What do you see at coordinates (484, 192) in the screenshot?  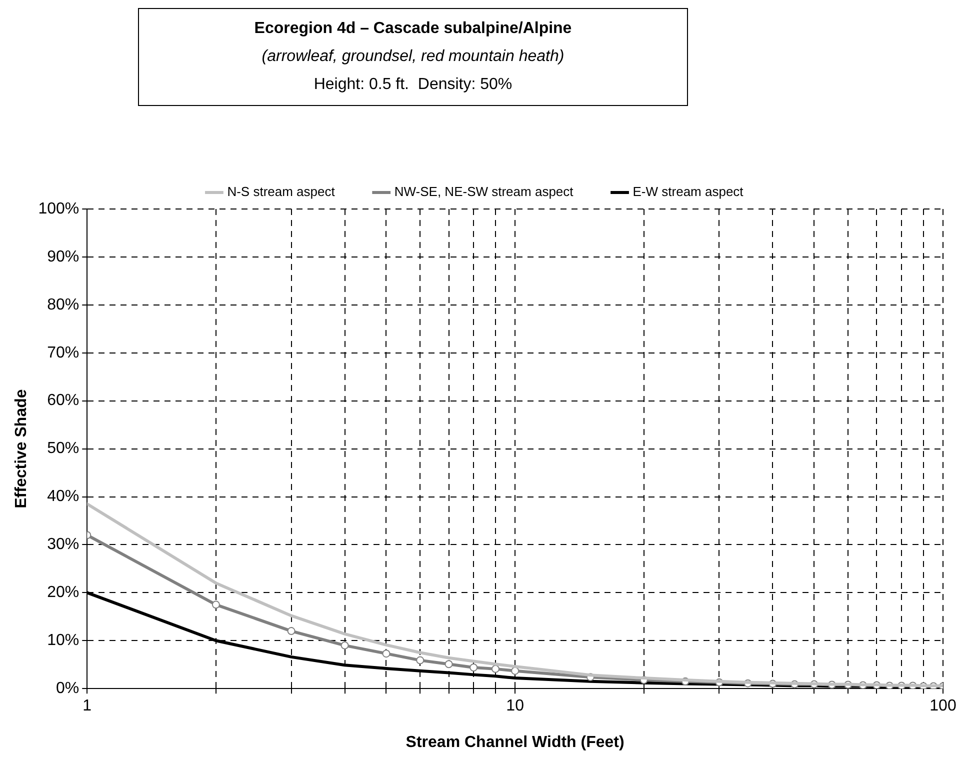 I see `legend-label: NW-SE, NE-SW stream aspect` at bounding box center [484, 192].